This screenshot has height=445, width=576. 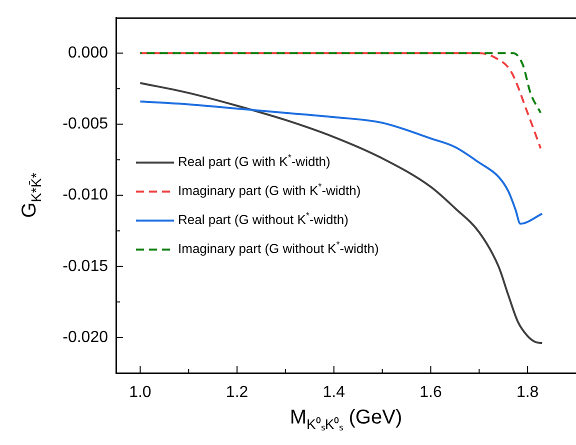 I want to click on line-series, so click(x=340, y=83).